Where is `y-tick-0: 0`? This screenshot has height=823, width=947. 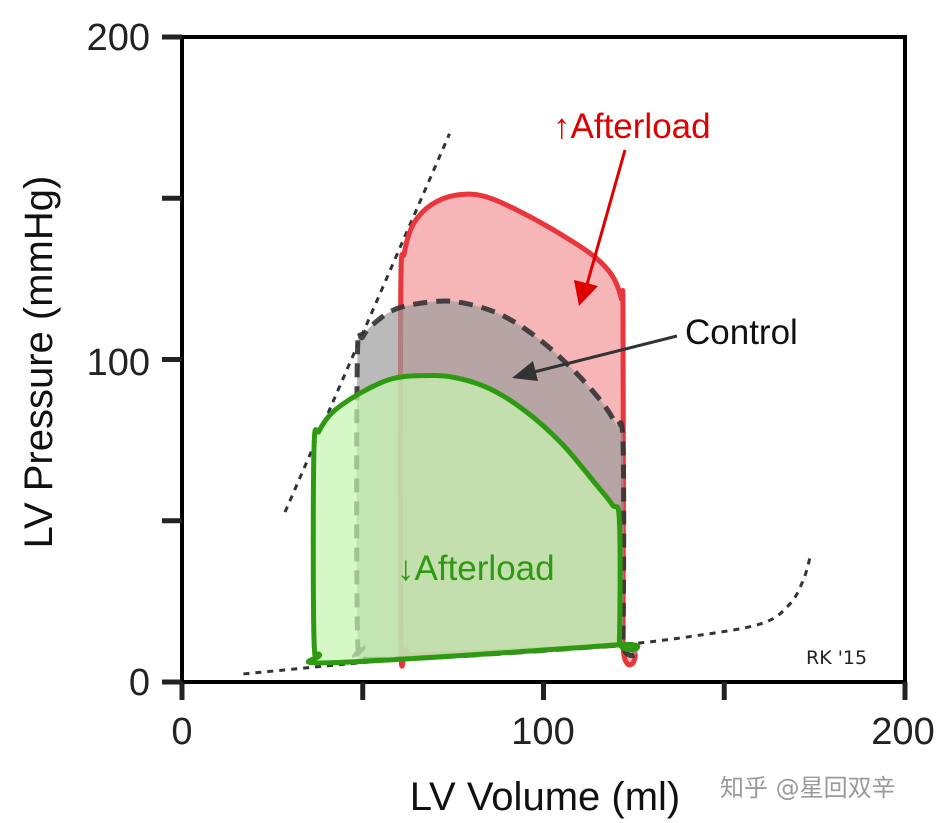
y-tick-0: 0 is located at coordinates (139, 683).